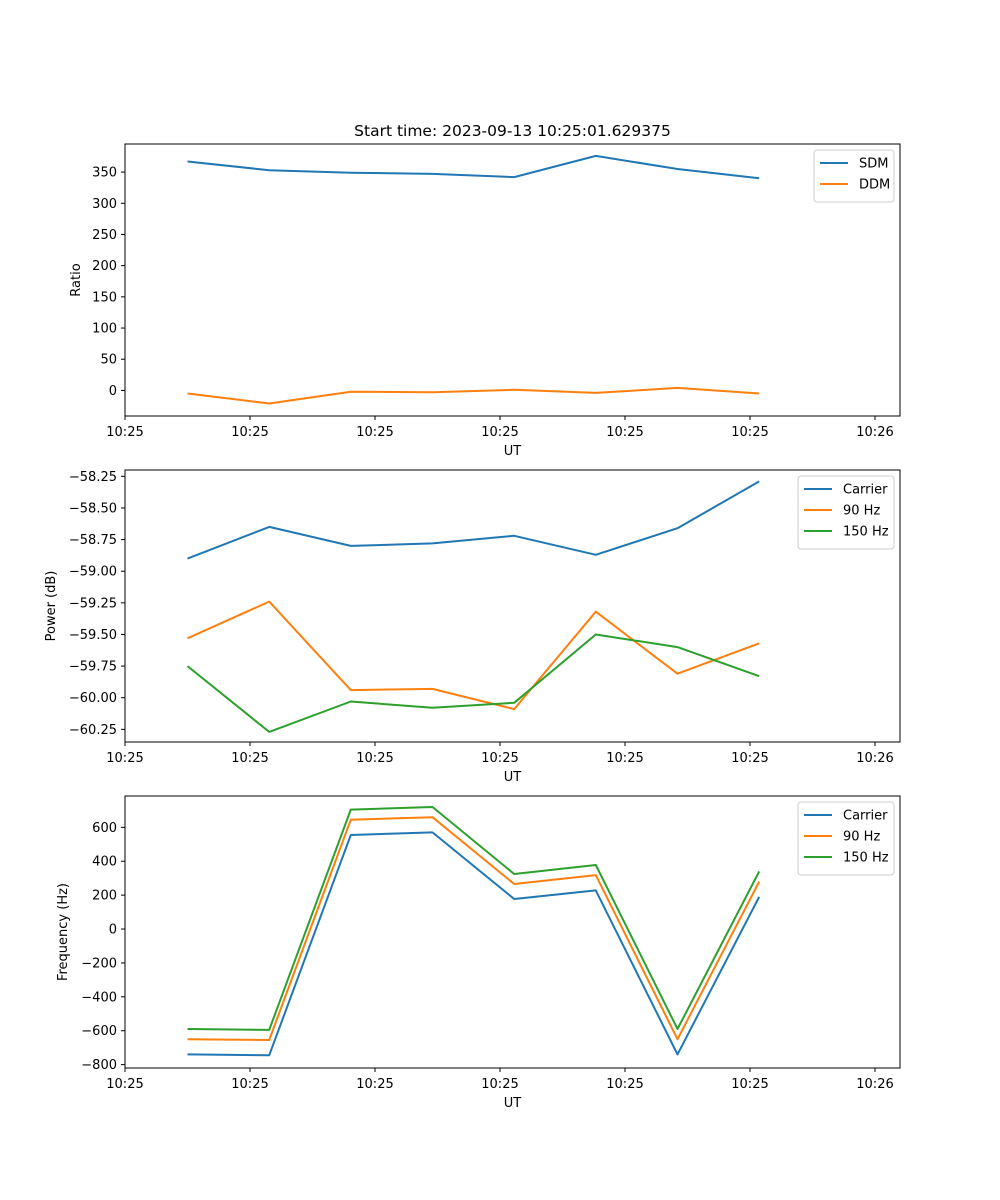 The width and height of the screenshot is (1000, 1200). Describe the element at coordinates (473, 395) in the screenshot. I see `series-line-ddm` at that location.